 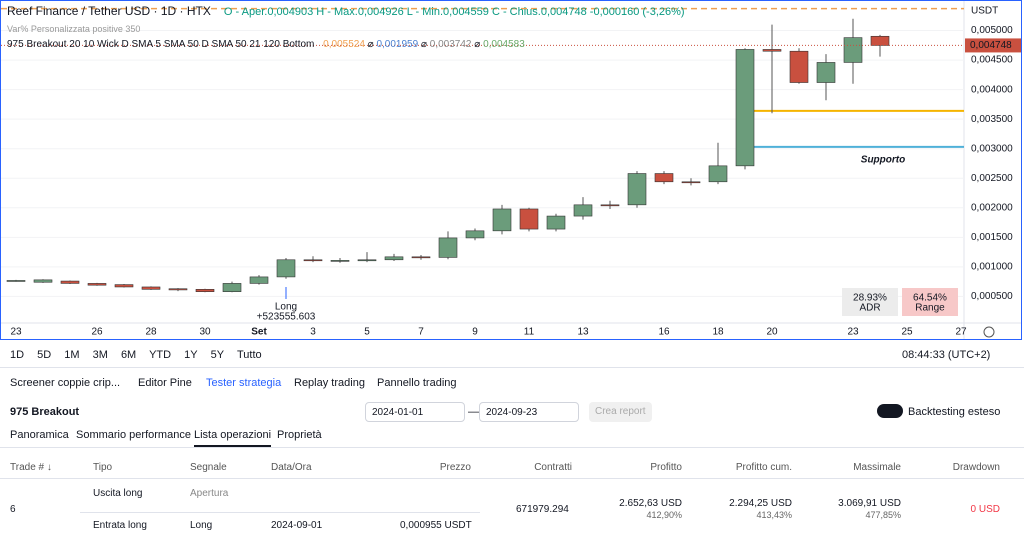 What do you see at coordinates (291, 467) in the screenshot?
I see `column-header: Data/Ora` at bounding box center [291, 467].